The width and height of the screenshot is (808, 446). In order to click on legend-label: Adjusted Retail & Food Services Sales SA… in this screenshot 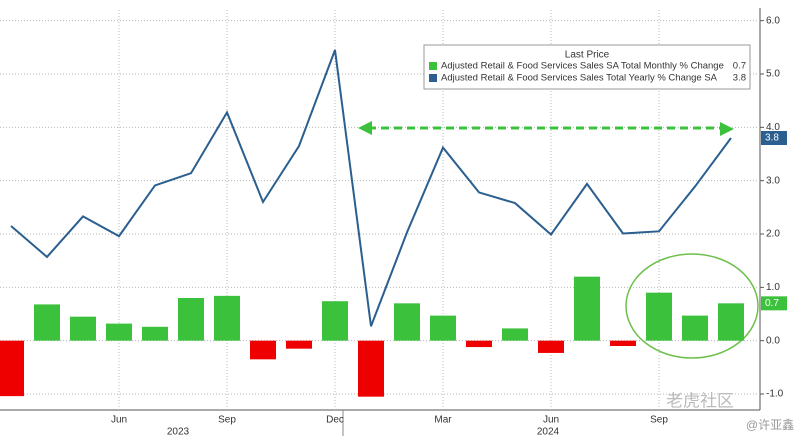, I will do `click(582, 66)`.